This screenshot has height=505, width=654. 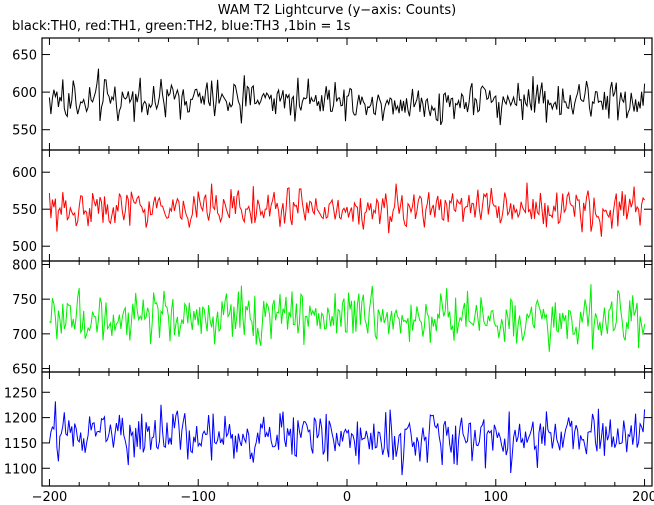 I want to click on x-tick-label: 100, so click(x=495, y=497).